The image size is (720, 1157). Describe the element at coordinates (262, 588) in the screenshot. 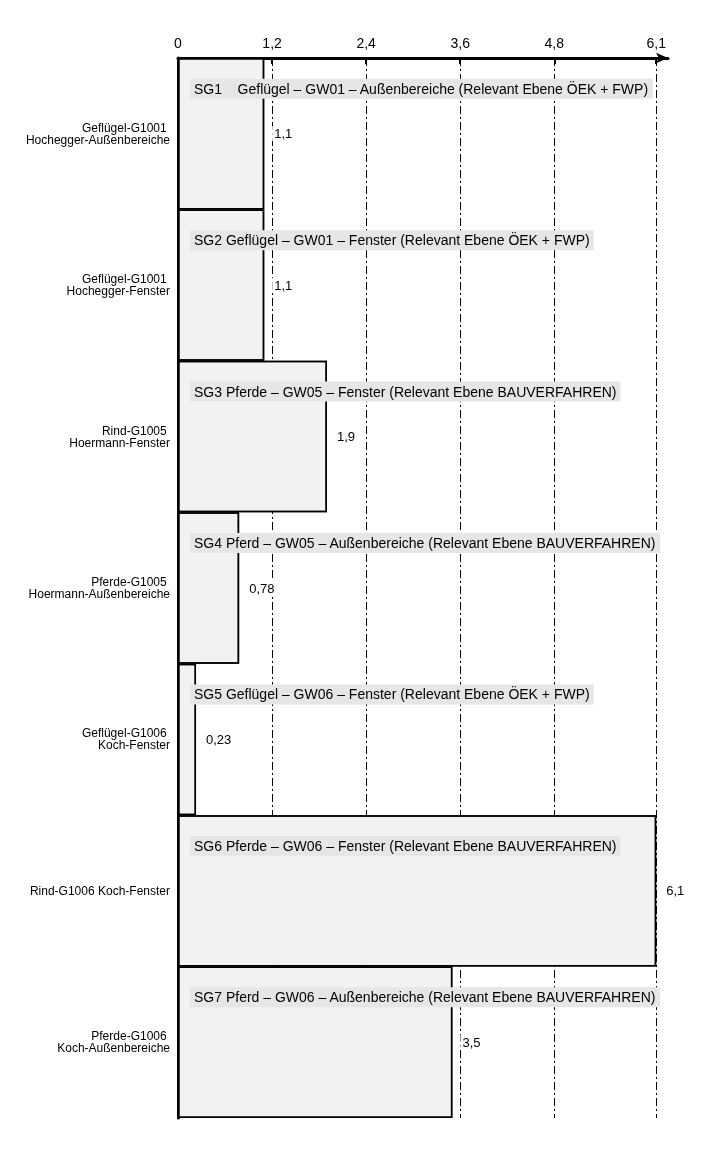

I see `data-label: 0,78` at that location.